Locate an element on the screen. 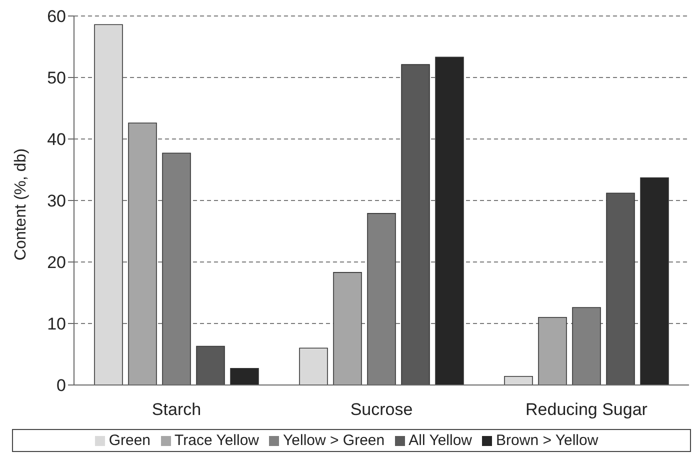 This screenshot has width=693, height=456. y-tick-label: 50 is located at coordinates (56, 78).